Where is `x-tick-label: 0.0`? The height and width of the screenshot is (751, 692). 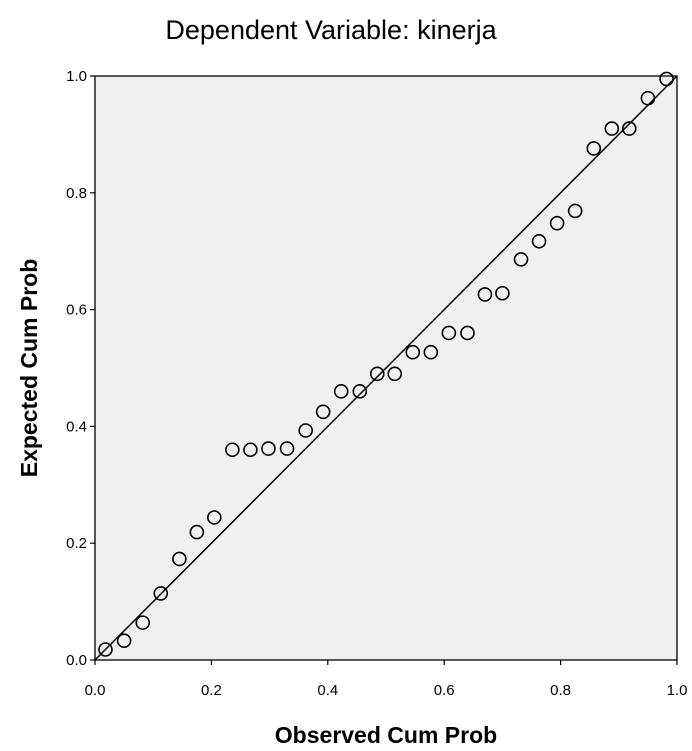 x-tick-label: 0.0 is located at coordinates (95, 690).